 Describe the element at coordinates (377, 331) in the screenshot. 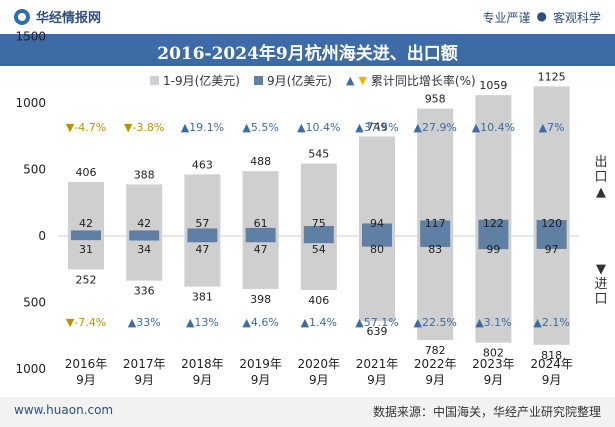

I see `import-total-label: 639` at that location.